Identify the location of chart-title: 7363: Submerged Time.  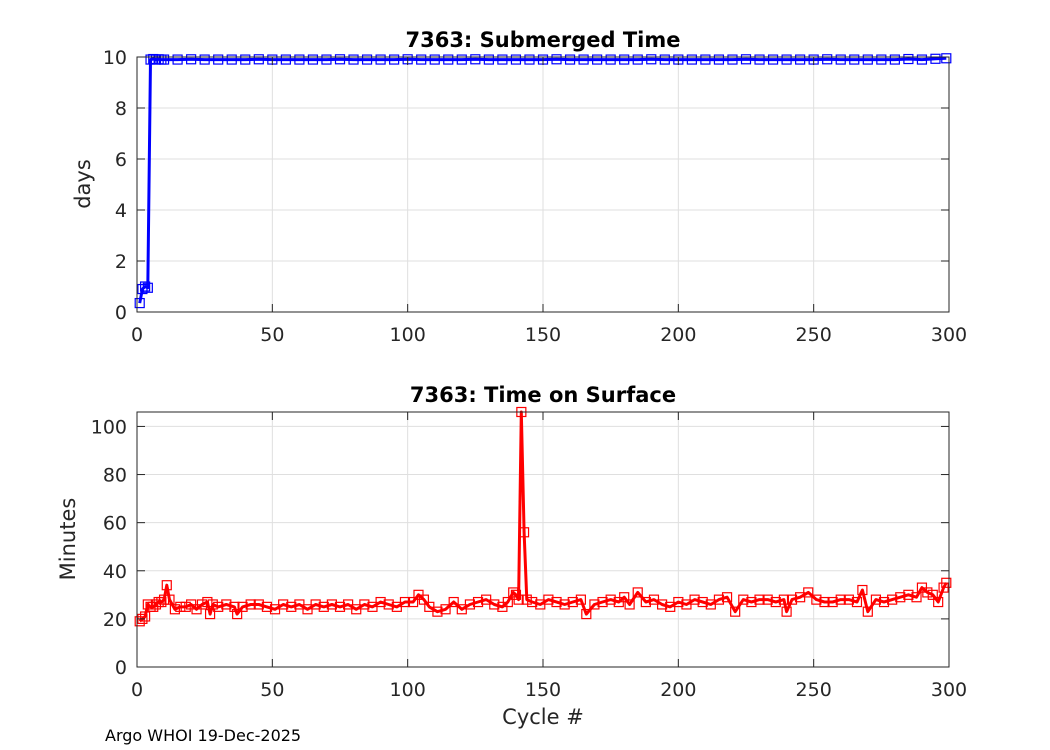
(542, 40).